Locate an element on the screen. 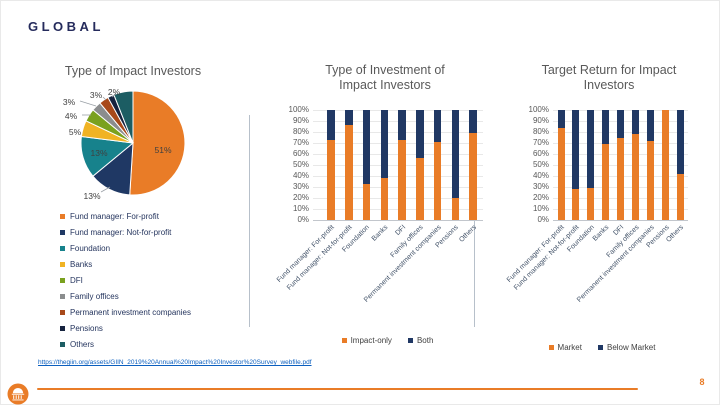 Image resolution: width=720 pixels, height=405 pixels. pie-chart-title: Type of Impact Investors is located at coordinates (133, 71).